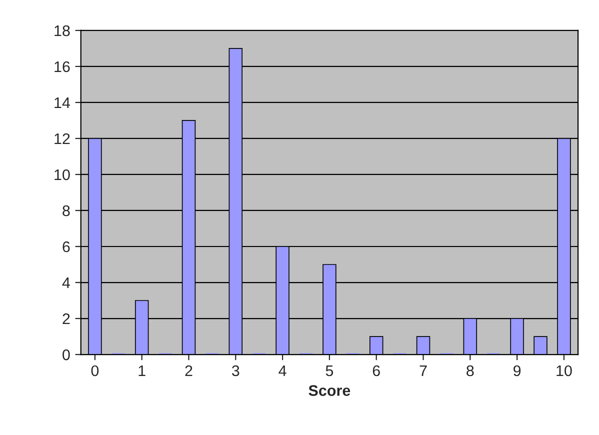 The image size is (599, 435). I want to click on x-tick-label: 8, so click(470, 370).